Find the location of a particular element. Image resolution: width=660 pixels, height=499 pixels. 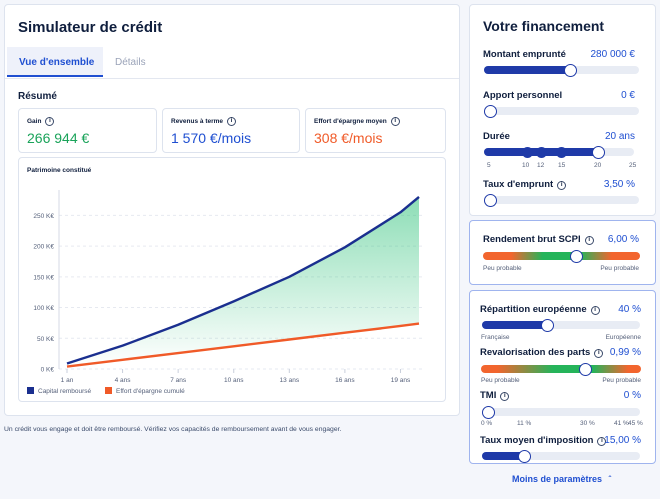

financement-title: Votre financement is located at coordinates (544, 26).